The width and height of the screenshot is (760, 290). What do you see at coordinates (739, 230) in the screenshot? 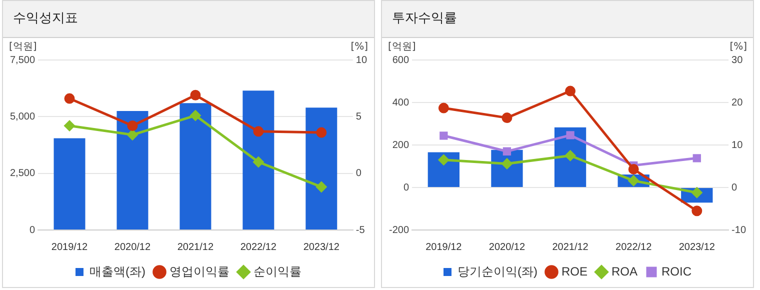
I see `y2-tick-label: -10` at bounding box center [739, 230].